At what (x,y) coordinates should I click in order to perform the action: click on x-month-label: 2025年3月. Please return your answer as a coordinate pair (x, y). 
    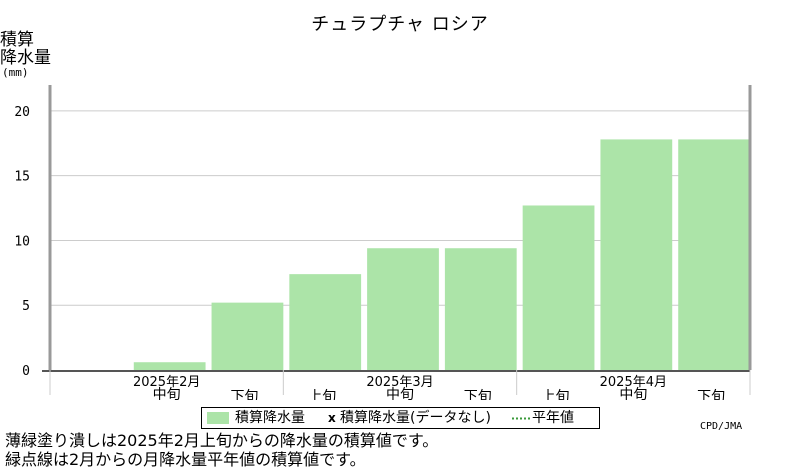
    Looking at the image, I should click on (399, 382).